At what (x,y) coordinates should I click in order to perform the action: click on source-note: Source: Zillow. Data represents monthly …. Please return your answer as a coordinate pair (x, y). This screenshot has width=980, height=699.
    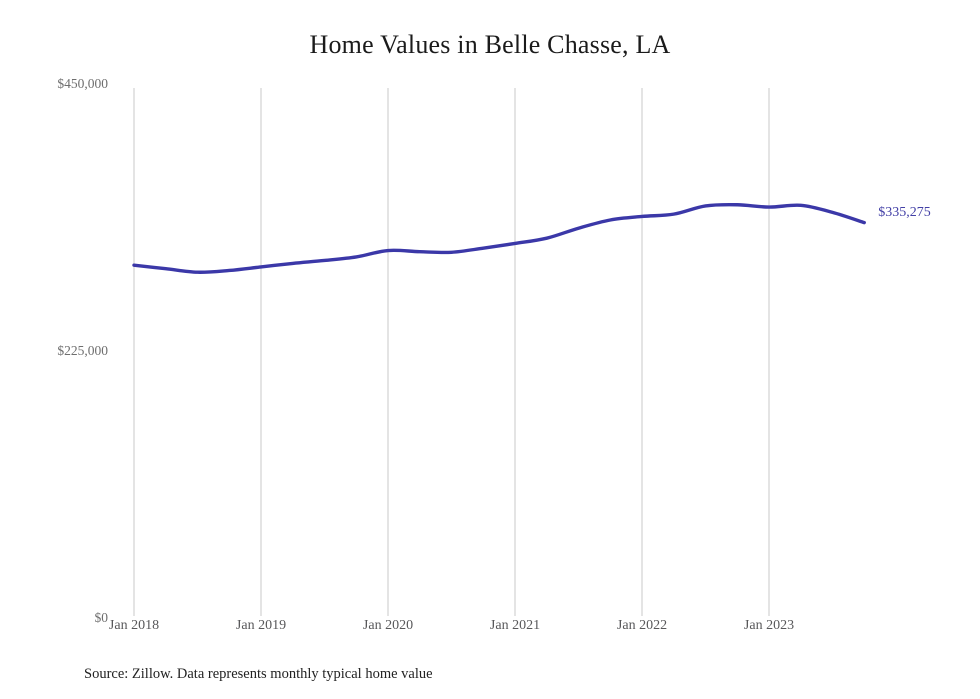
    Looking at the image, I should click on (258, 674).